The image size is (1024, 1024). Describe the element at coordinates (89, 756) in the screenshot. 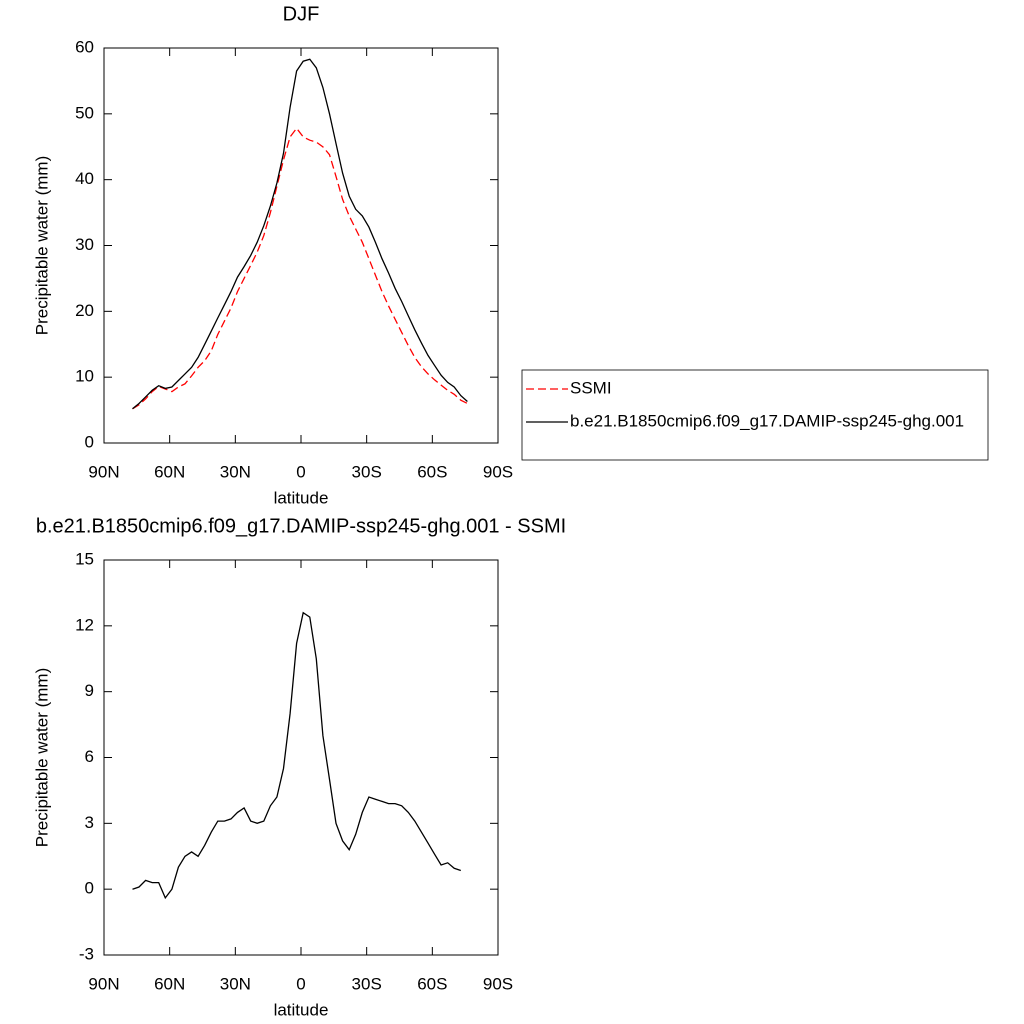

I see `y-tick-label: 6` at that location.